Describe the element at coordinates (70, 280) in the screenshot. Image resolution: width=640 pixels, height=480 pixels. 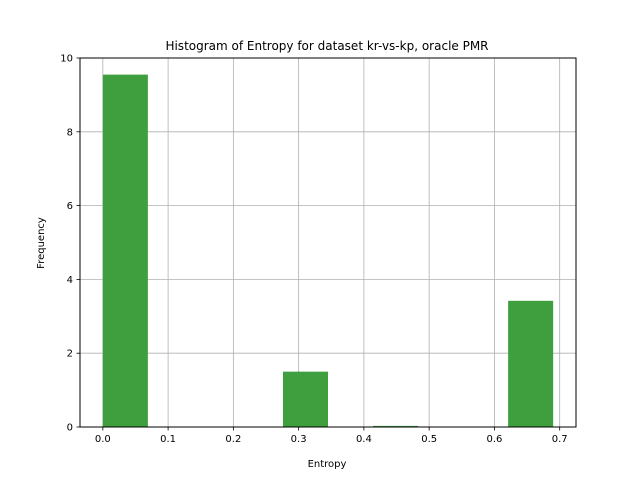
I see `y-tick-label: 4` at that location.